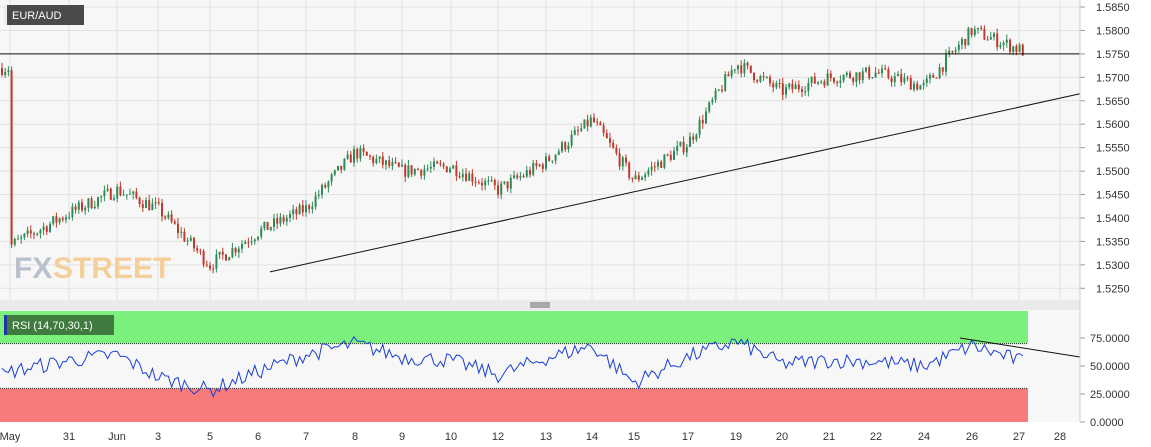 The image size is (1151, 447). I want to click on rsi-oversold-zone, so click(514, 405).